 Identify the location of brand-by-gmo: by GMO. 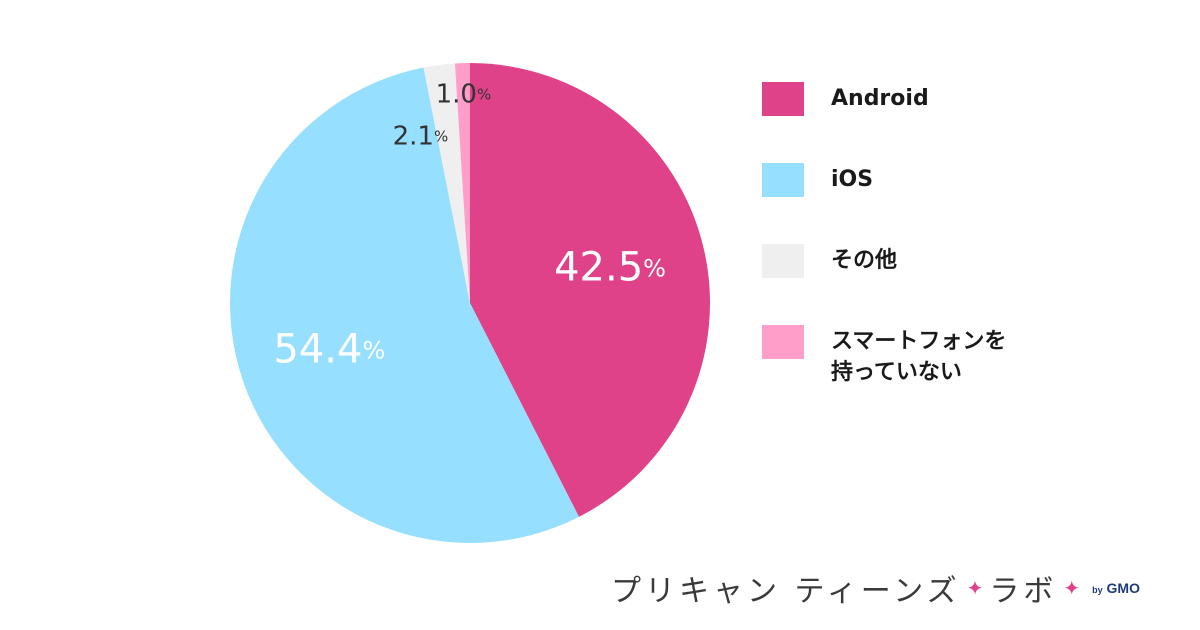
(1116, 588).